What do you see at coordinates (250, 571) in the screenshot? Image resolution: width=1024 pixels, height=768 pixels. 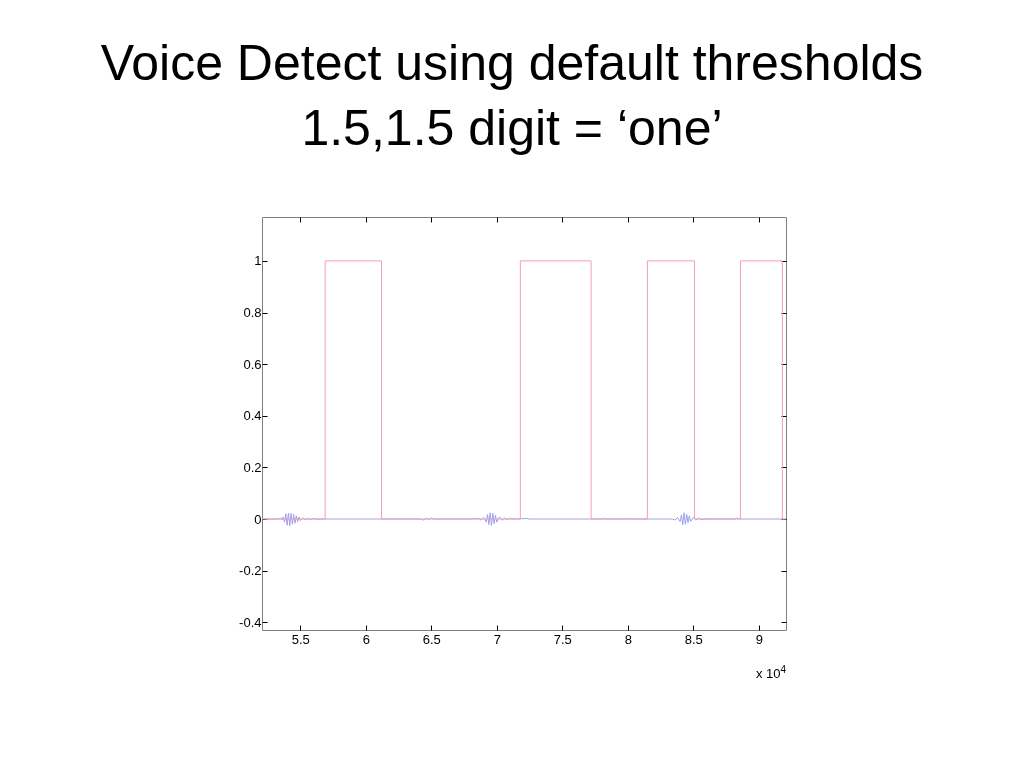 I see `y-tick-label: -0.2` at bounding box center [250, 571].